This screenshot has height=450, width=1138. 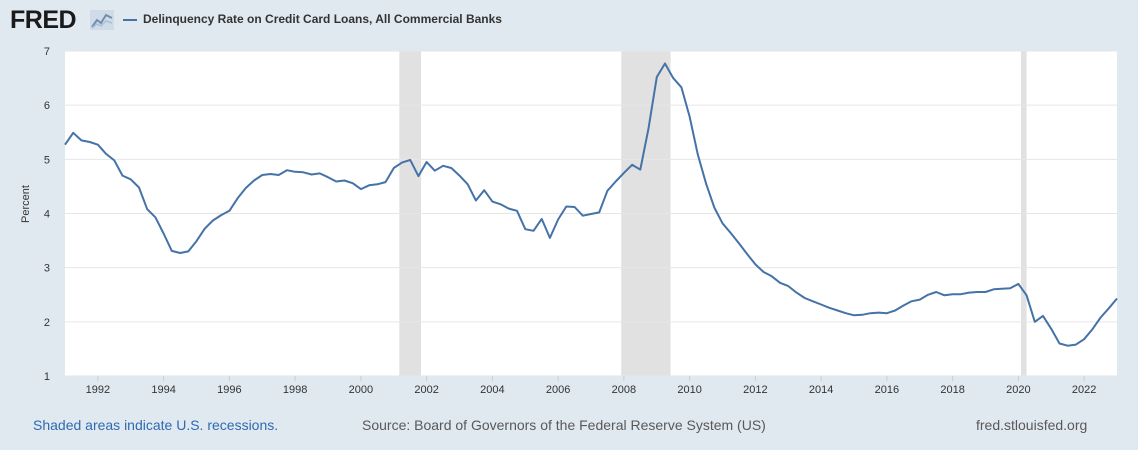 What do you see at coordinates (47, 52) in the screenshot?
I see `y-tick-label: 7` at bounding box center [47, 52].